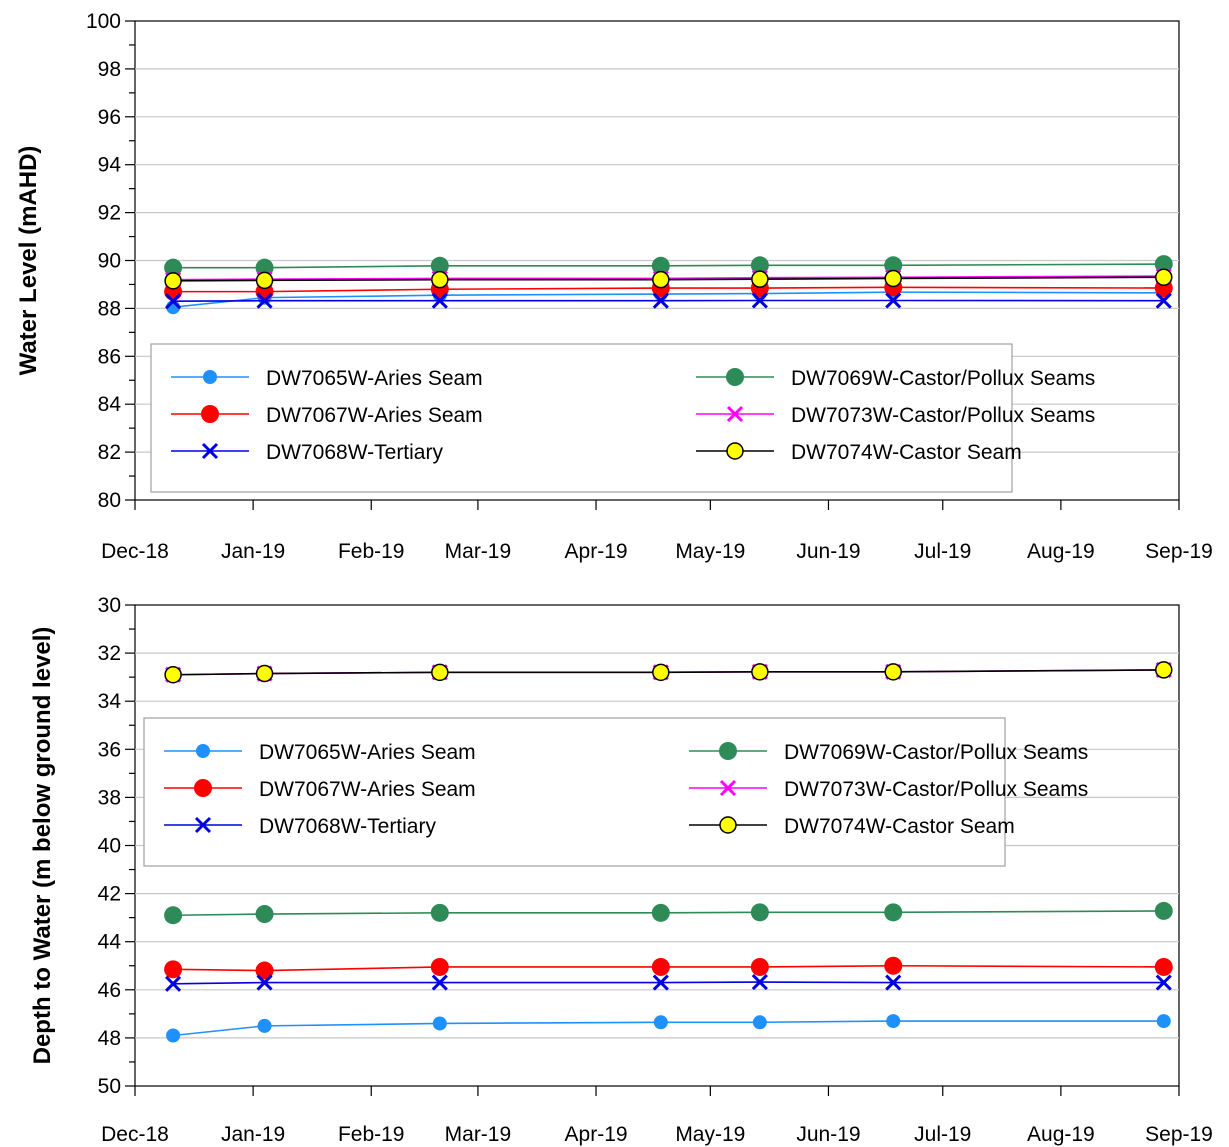  I want to click on y-tick-label: 30, so click(109, 605).